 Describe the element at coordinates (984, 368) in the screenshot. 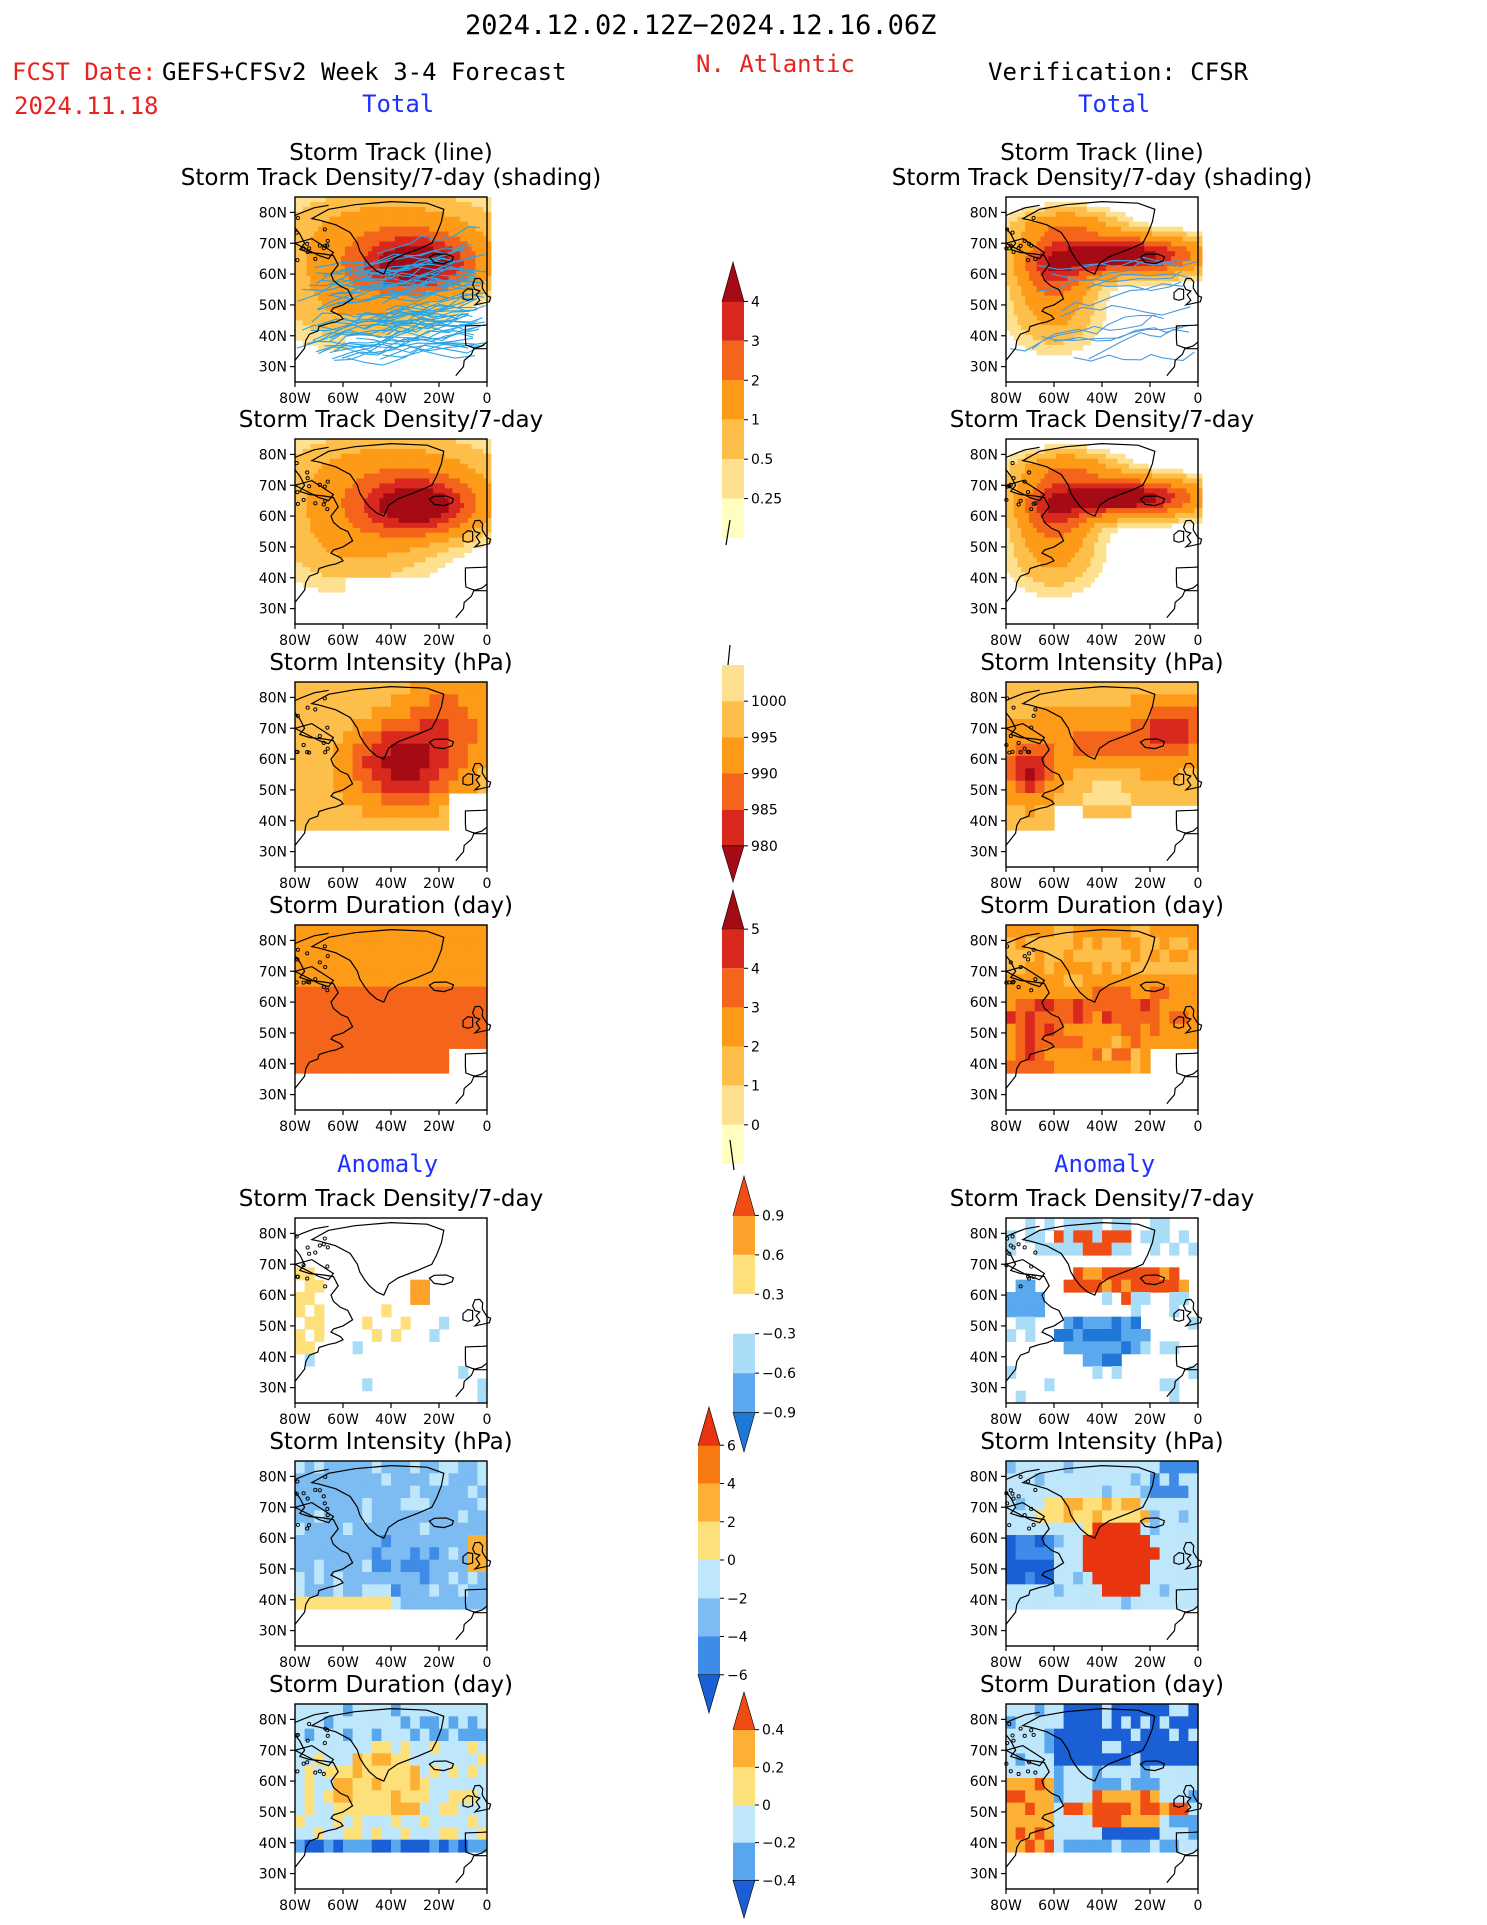

I see `lat-tick-label: 30N` at that location.